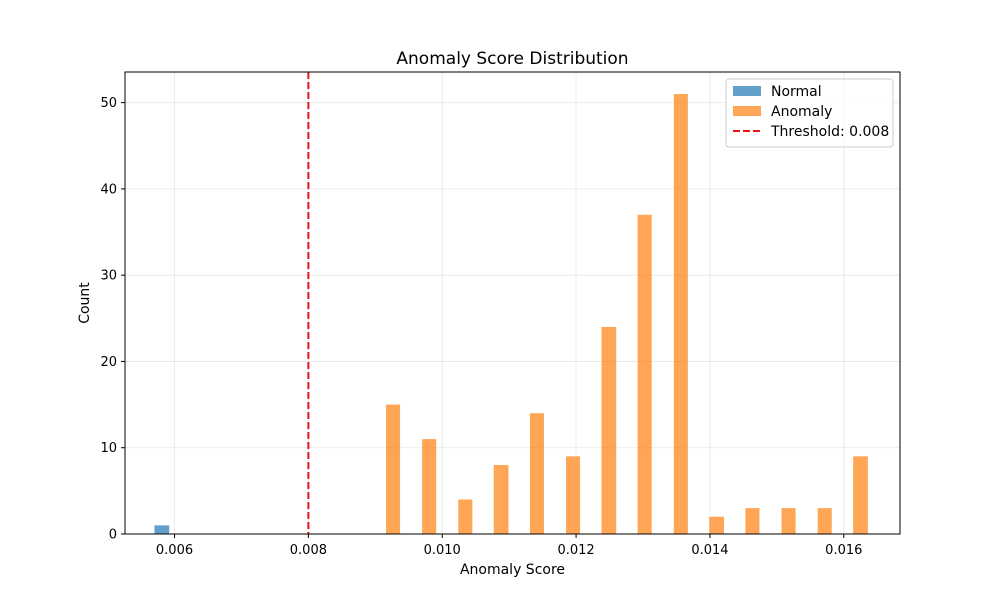  I want to click on x-tick-label: 0.006, so click(174, 550).